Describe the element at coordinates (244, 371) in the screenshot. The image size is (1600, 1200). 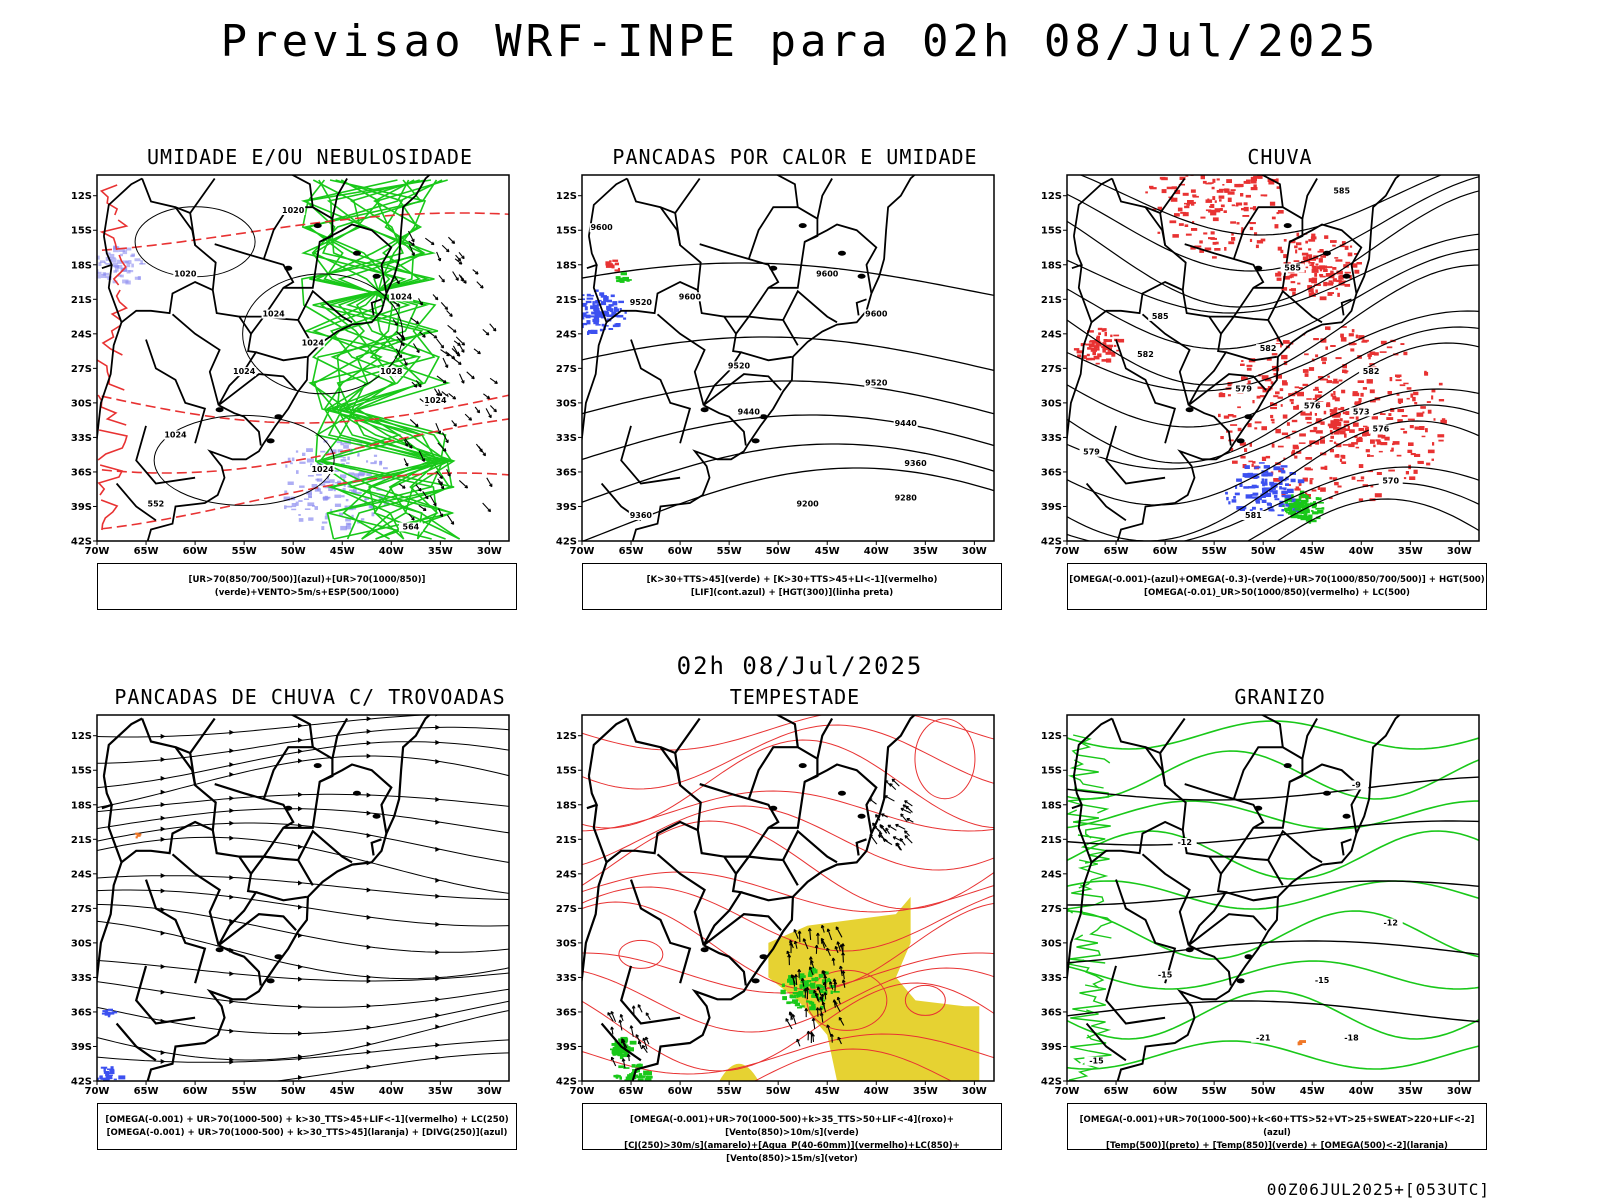
I see `contour-label: 1024` at that location.